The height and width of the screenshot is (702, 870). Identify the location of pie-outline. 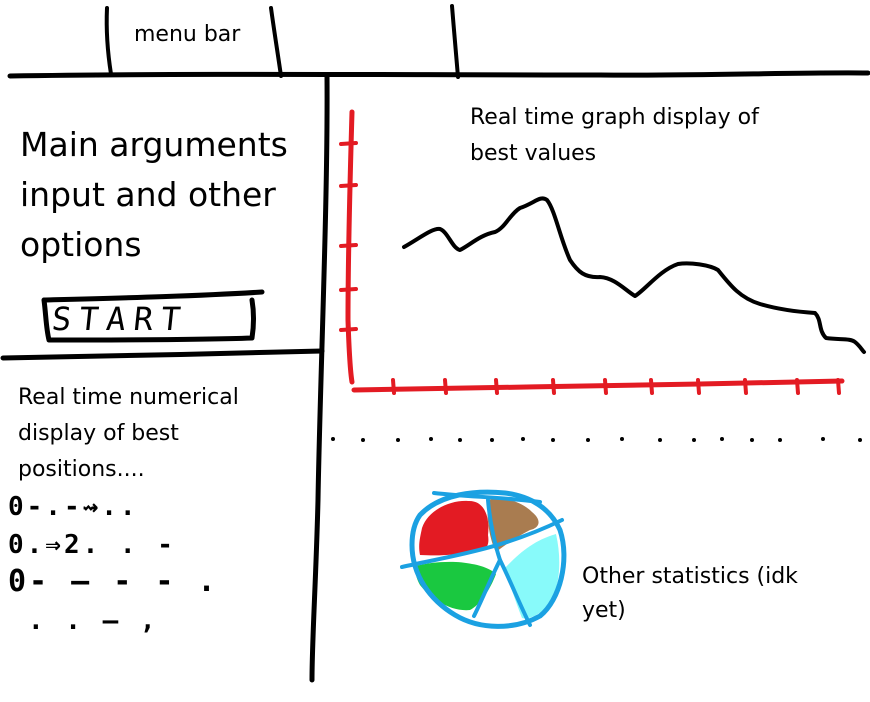
(488, 559).